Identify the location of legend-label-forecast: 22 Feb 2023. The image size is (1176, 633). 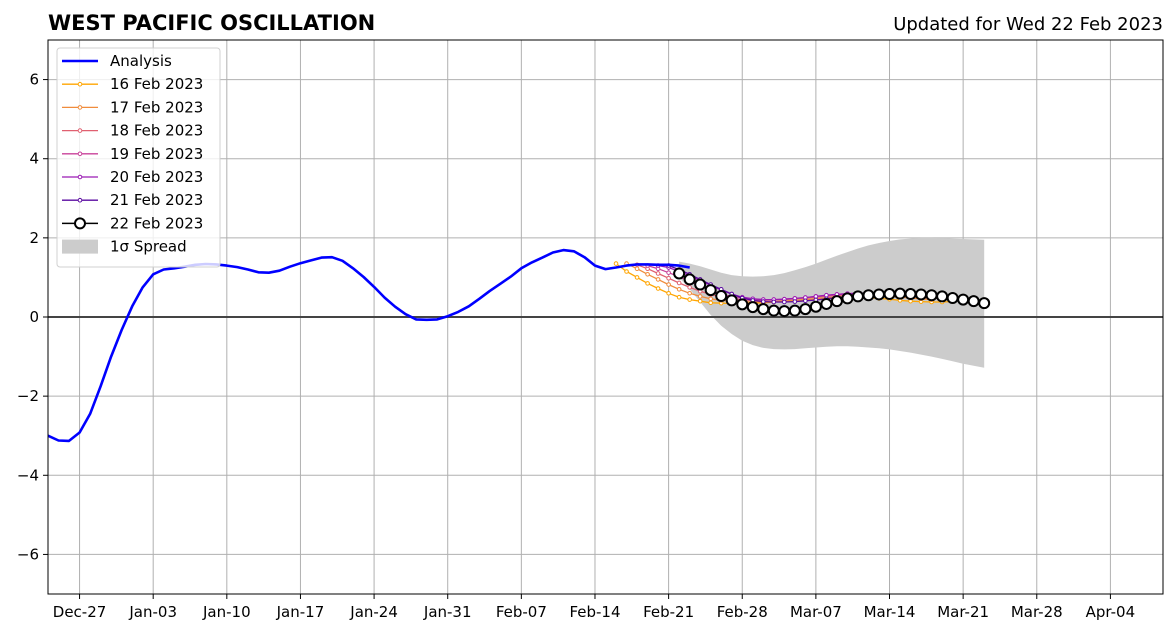
(156, 223).